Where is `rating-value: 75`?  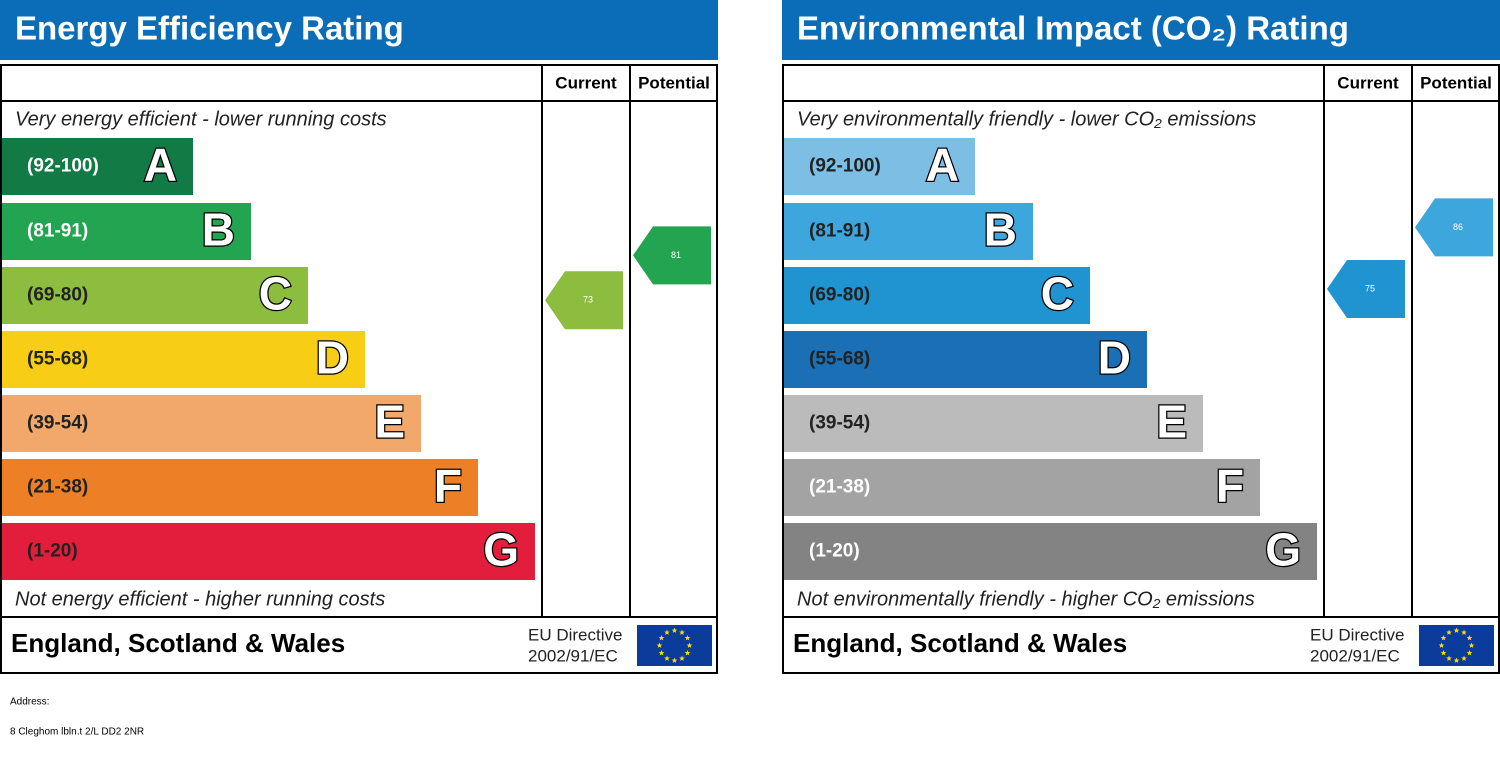 rating-value: 75 is located at coordinates (1370, 288).